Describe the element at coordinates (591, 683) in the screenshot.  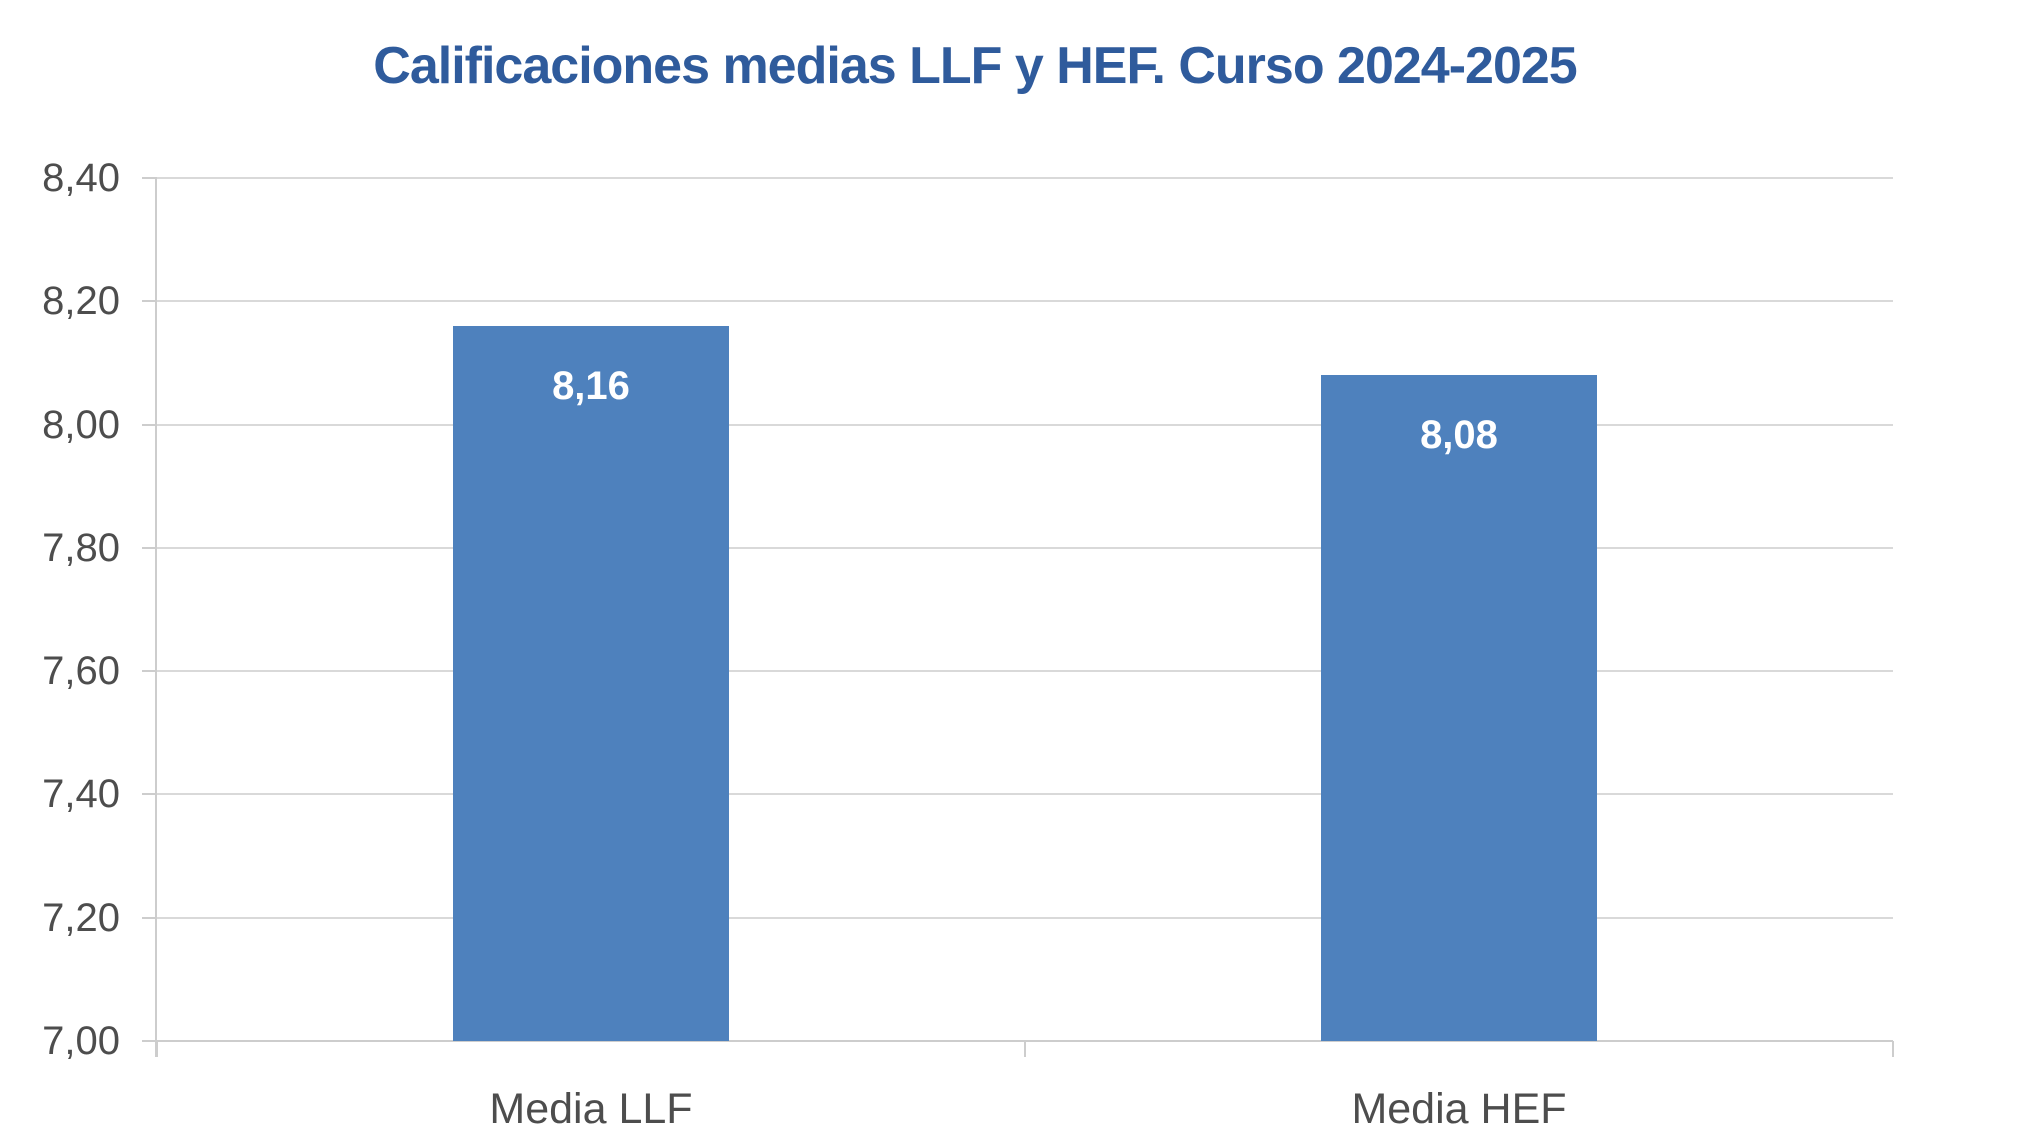
I see `bar-media-llf: 8,16` at that location.